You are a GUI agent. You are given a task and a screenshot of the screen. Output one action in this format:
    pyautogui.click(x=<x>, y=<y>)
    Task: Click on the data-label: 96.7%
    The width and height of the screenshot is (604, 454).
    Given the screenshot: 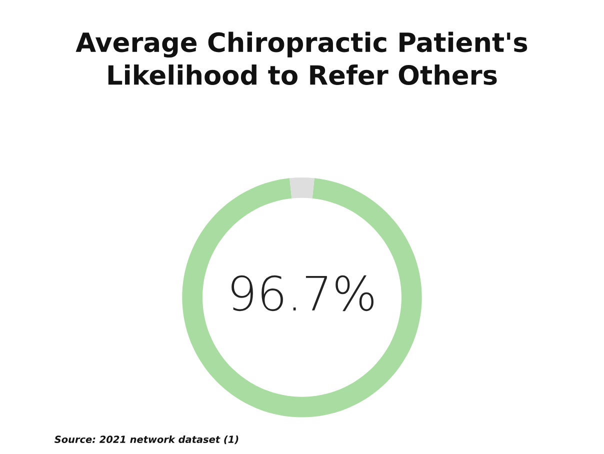 What is the action you would take?
    pyautogui.click(x=303, y=293)
    